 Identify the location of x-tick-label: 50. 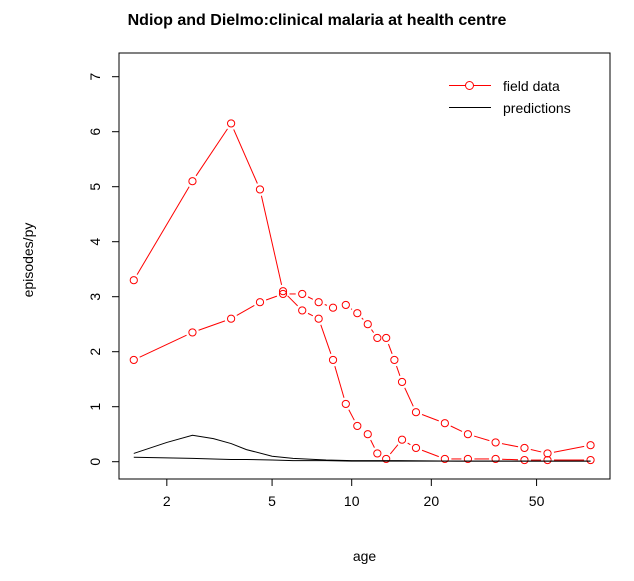
(537, 501).